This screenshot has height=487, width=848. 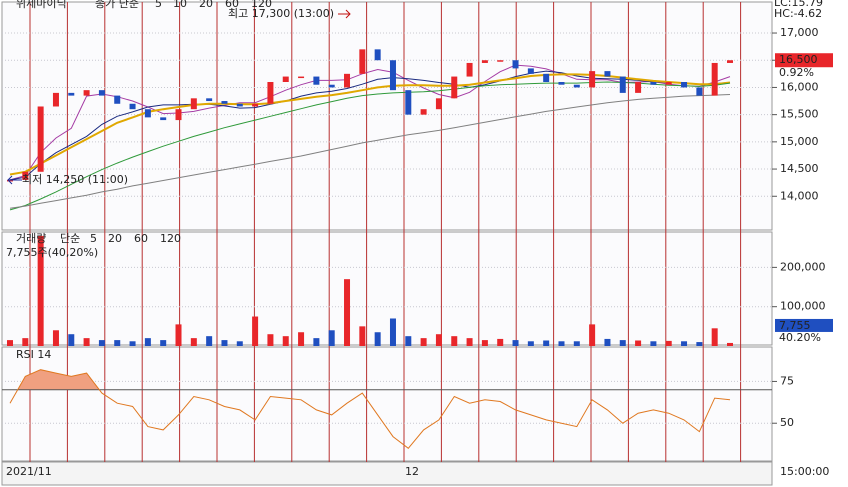 I want to click on x-label: 12, so click(x=412, y=471).